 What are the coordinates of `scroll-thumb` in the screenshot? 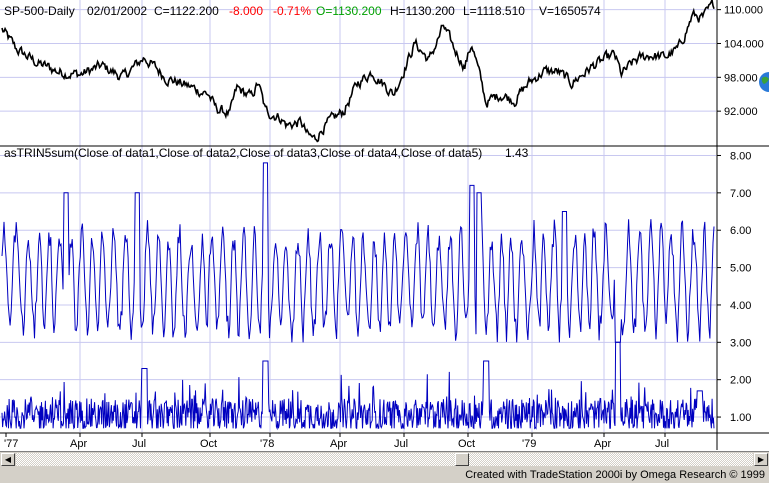 It's located at (462, 459).